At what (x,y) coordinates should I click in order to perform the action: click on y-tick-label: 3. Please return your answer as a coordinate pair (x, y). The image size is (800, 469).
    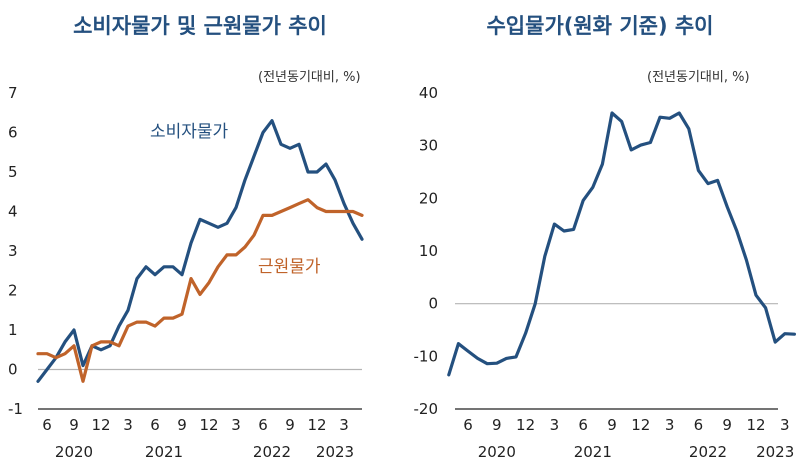
    Looking at the image, I should click on (13, 251).